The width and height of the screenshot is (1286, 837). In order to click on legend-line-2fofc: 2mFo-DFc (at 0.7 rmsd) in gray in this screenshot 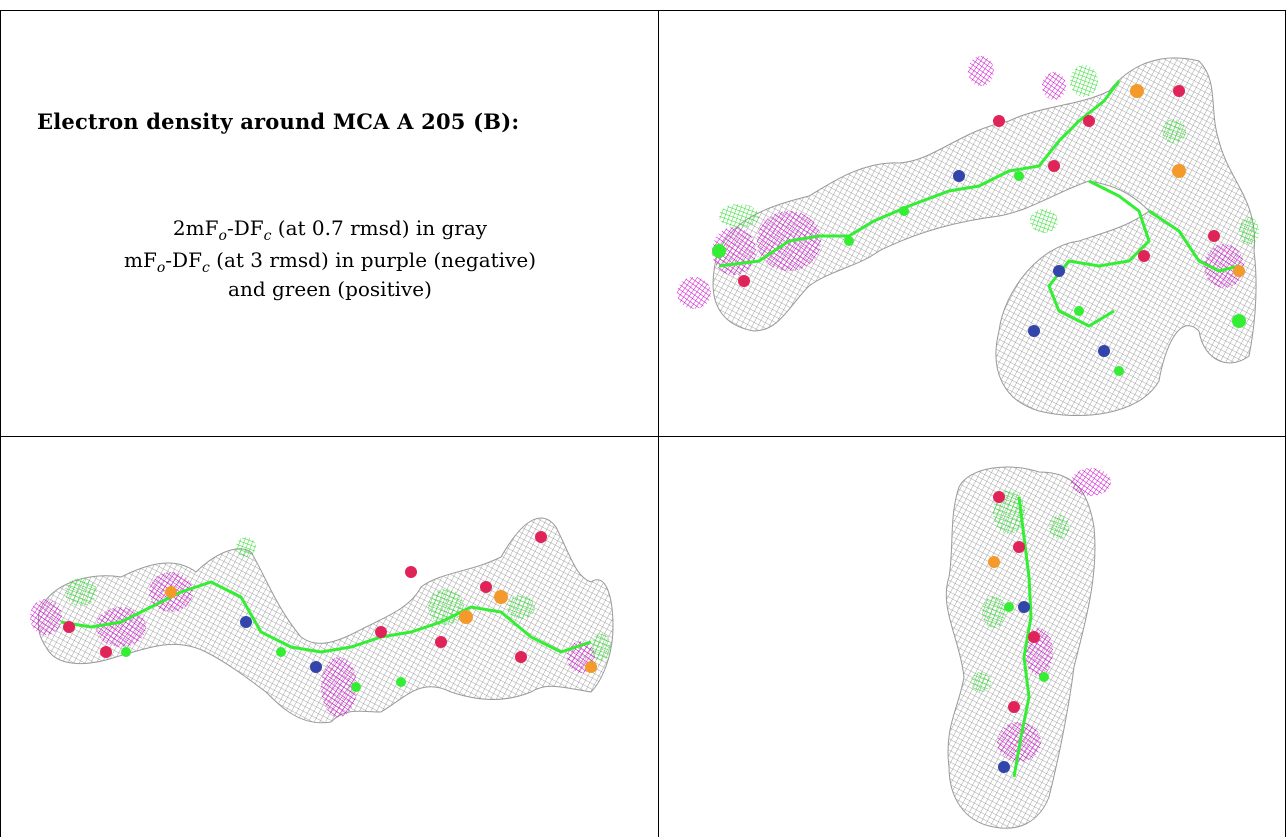, I will do `click(330, 230)`.